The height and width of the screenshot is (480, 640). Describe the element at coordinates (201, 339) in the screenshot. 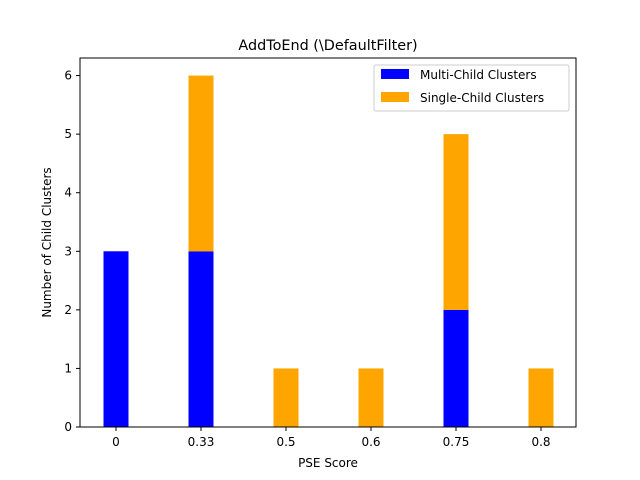

I see `bar-multi-child-0.33` at that location.